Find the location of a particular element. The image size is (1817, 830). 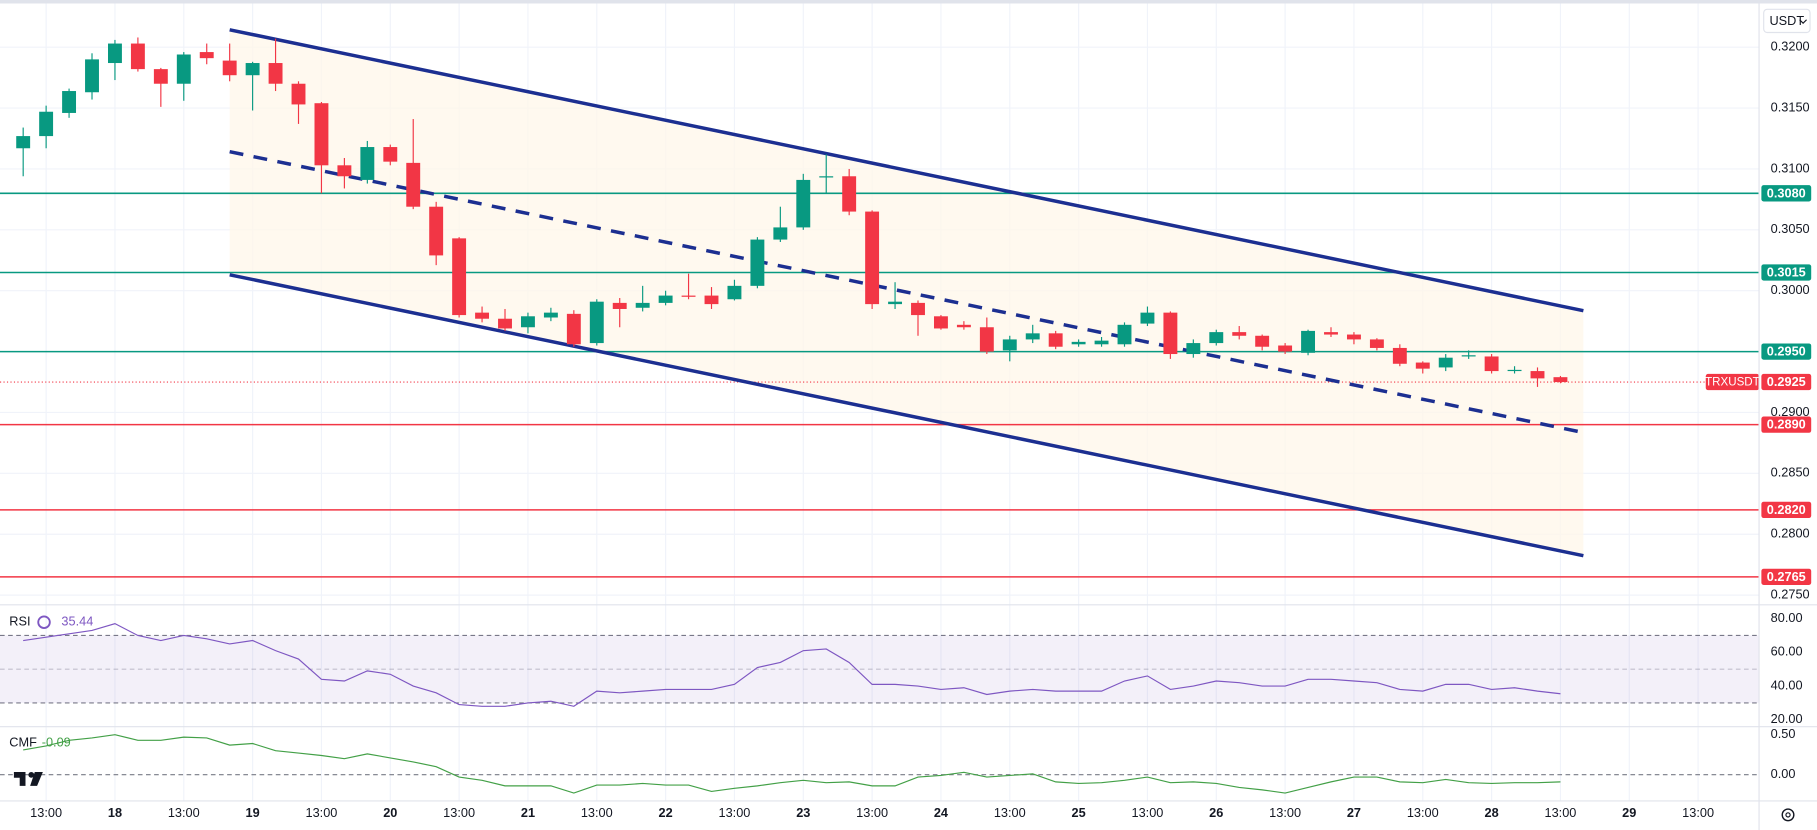

gear-icon is located at coordinates (1788, 815).